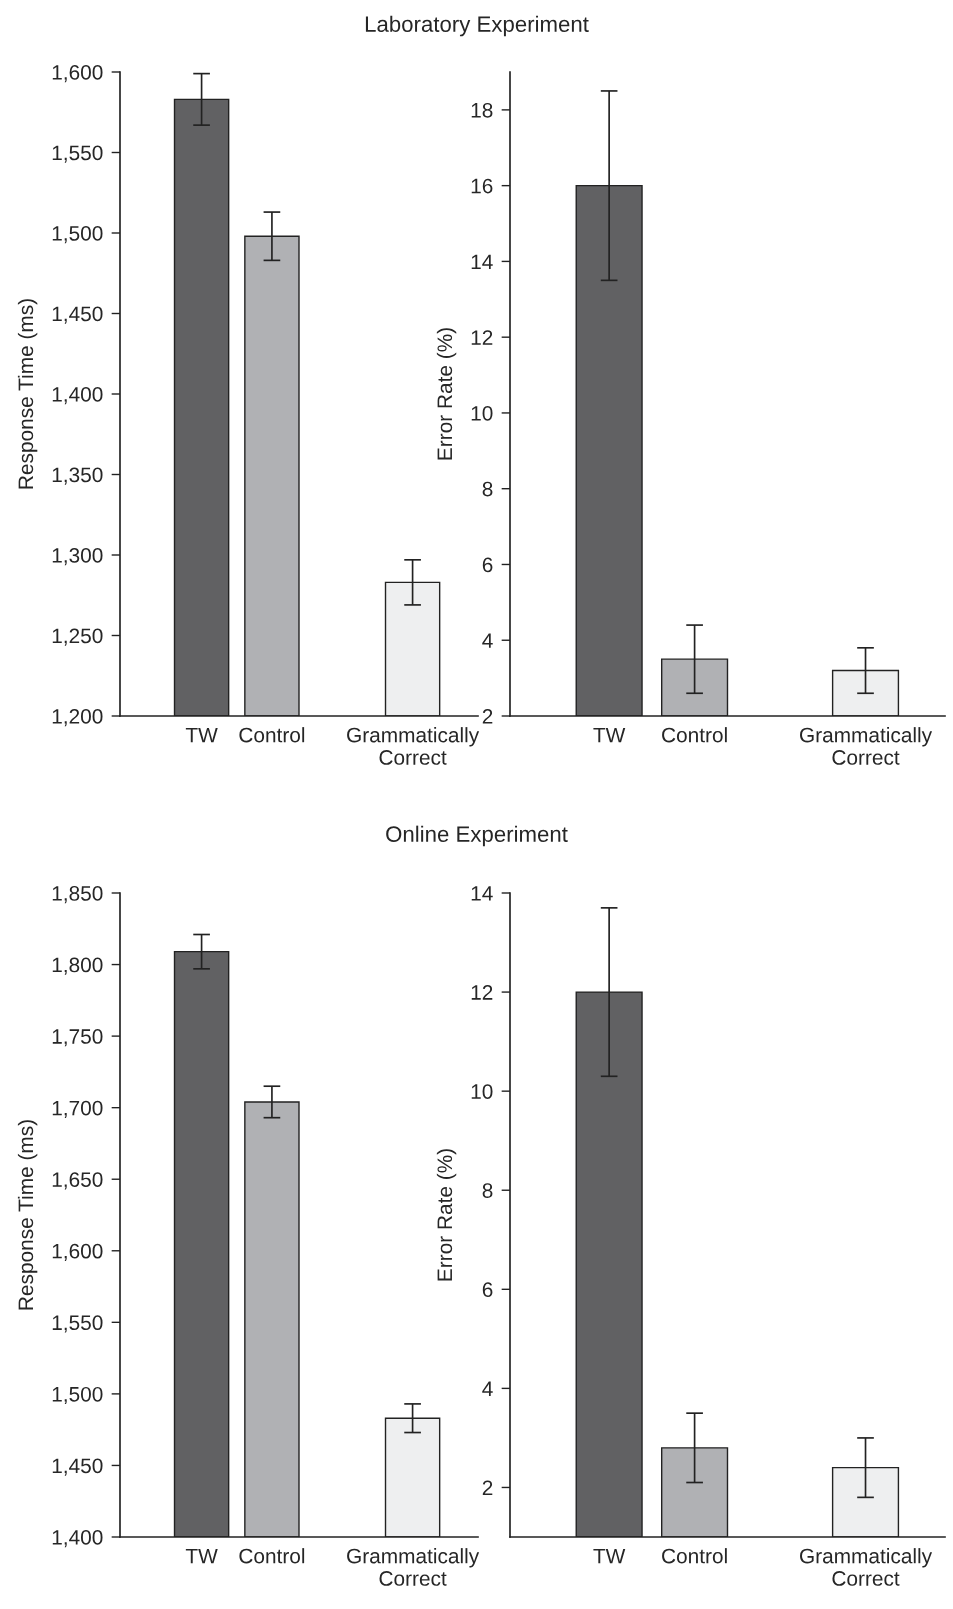  I want to click on y-tick-label: 16, so click(482, 186).